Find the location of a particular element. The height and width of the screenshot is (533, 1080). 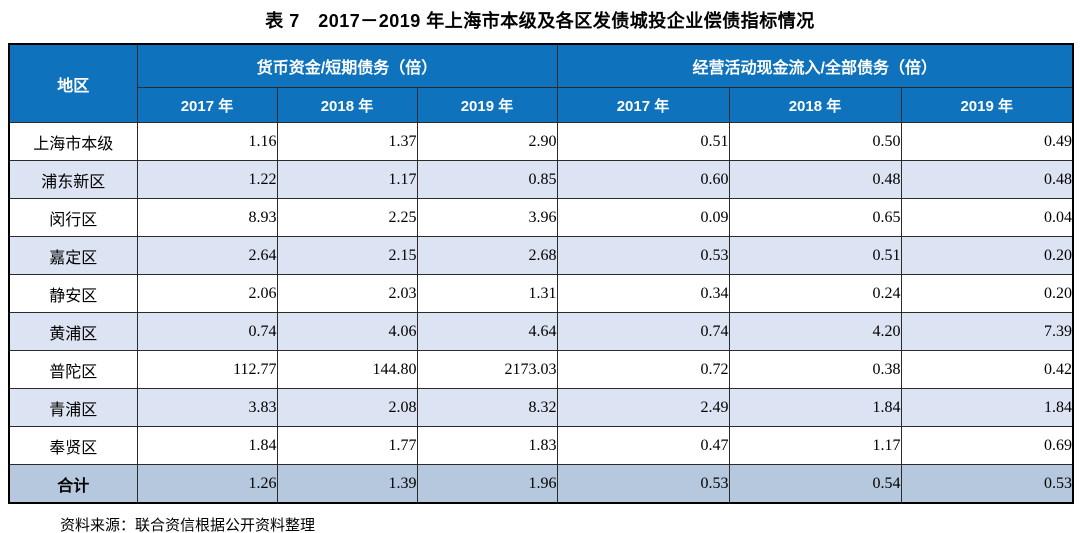

value-cell: 0.47 is located at coordinates (643, 445).